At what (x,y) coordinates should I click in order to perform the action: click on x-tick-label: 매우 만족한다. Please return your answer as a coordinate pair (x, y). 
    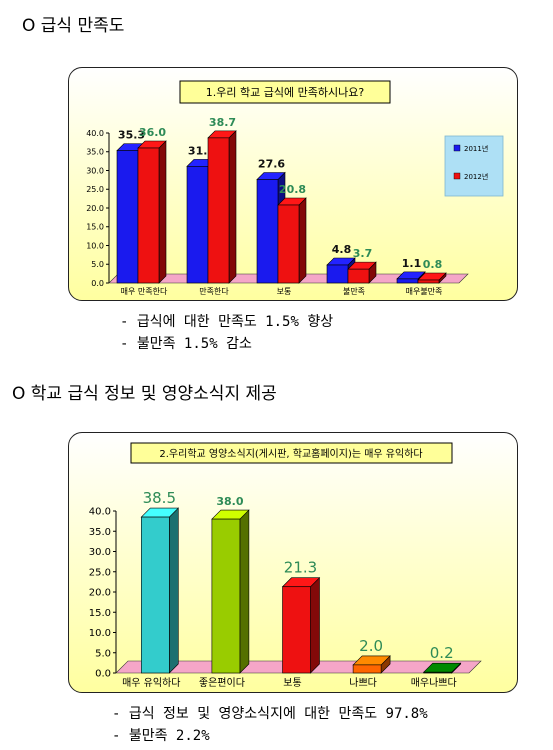
    Looking at the image, I should click on (144, 291).